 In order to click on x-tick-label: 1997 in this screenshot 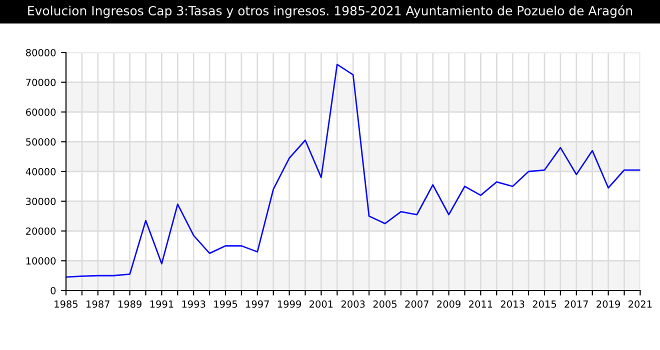, I will do `click(257, 304)`.